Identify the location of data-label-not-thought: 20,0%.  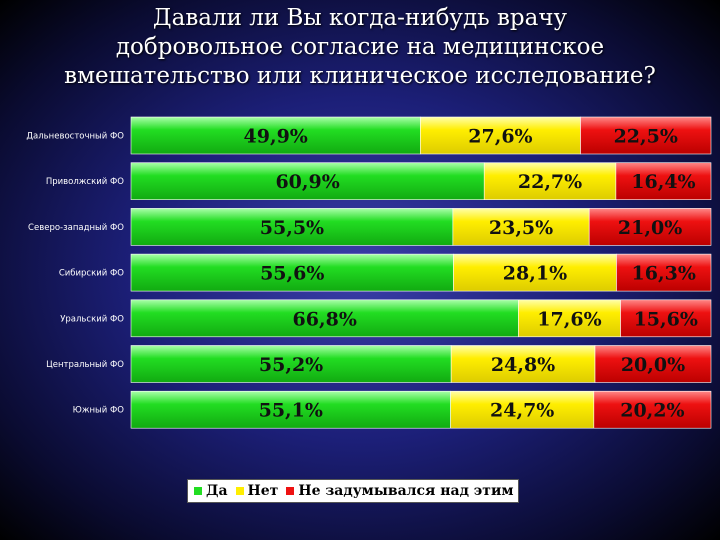
(653, 365).